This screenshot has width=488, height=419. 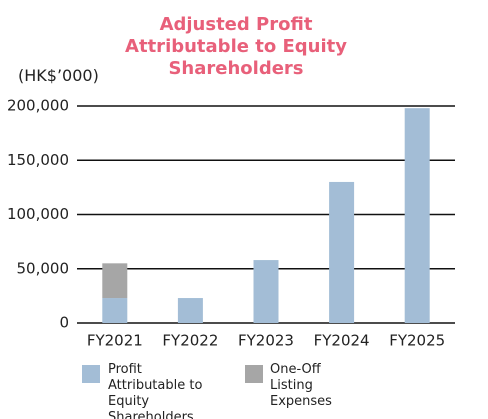 I want to click on x-tick-label: FY2022, so click(x=190, y=341).